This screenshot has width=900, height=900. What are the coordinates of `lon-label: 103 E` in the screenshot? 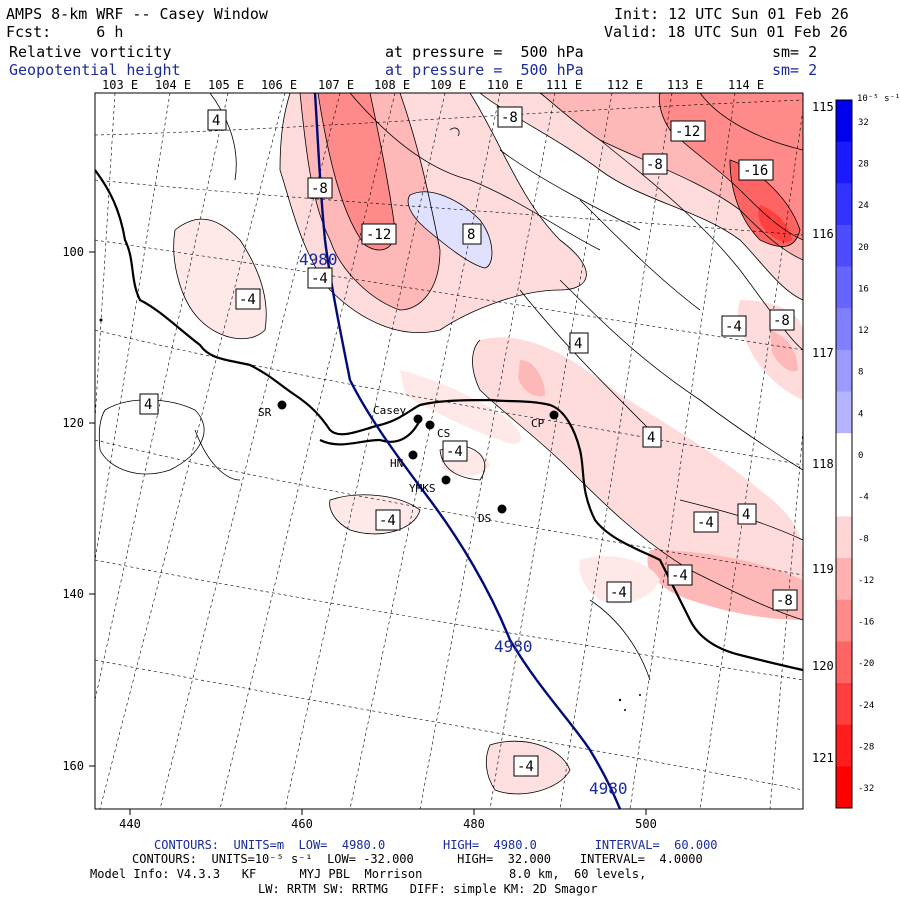 It's located at (120, 85).